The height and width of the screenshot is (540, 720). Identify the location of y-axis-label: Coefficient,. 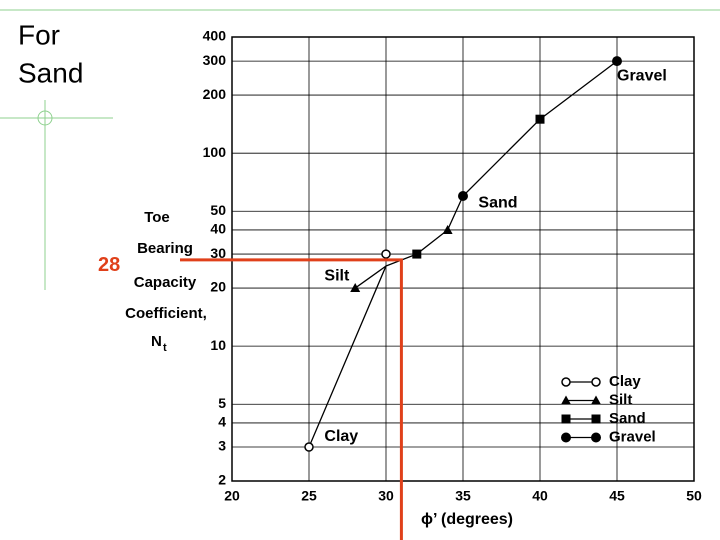
(166, 313).